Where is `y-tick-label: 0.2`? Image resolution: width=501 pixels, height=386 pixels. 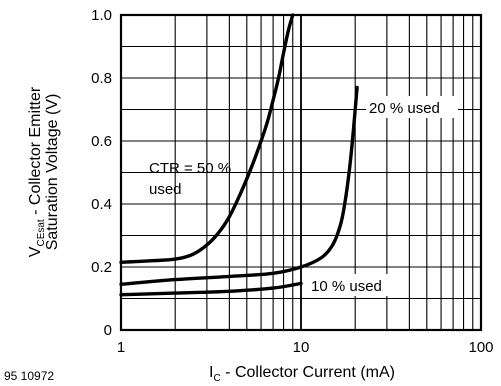 y-tick-label: 0.2 is located at coordinates (101, 267).